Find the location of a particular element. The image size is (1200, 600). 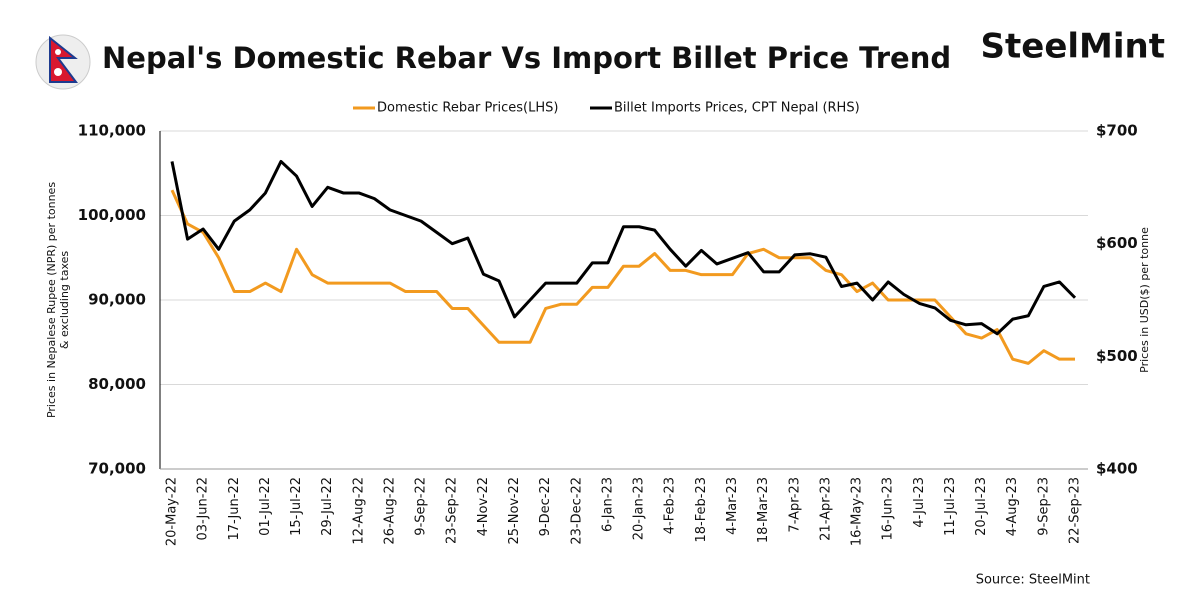

x-tick-label: 18-Feb-23 is located at coordinates (701, 509).